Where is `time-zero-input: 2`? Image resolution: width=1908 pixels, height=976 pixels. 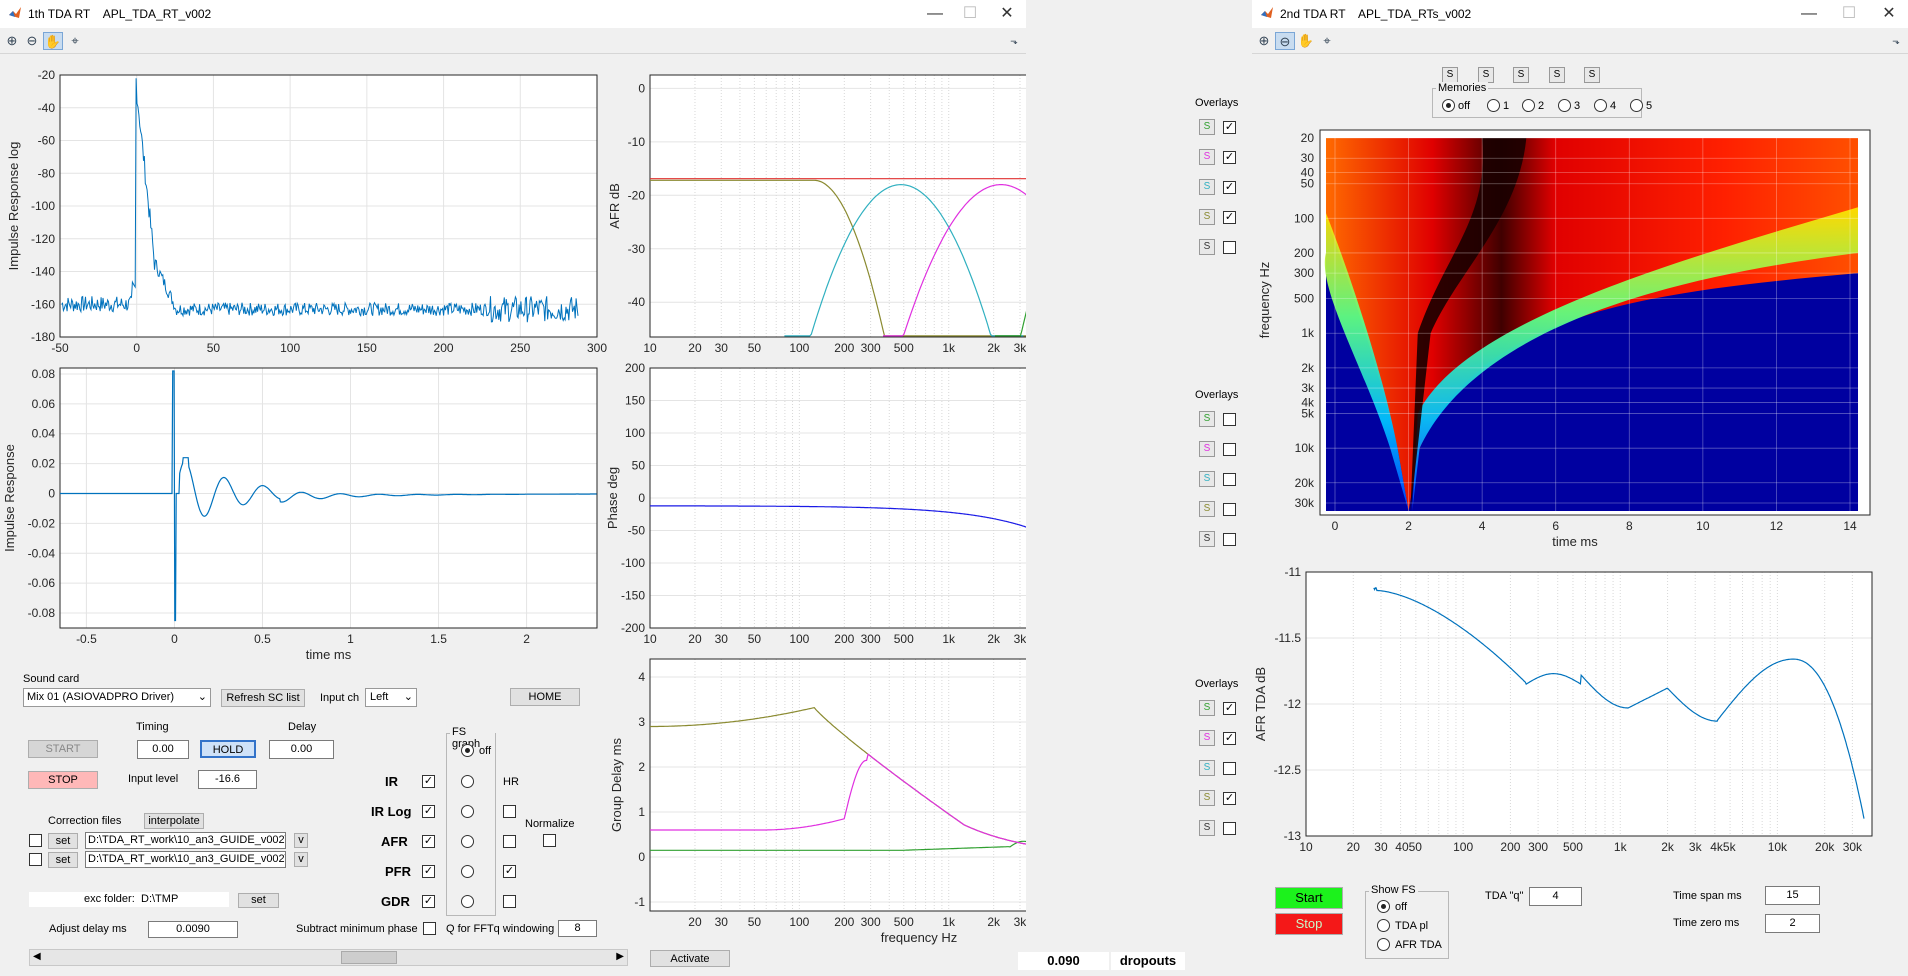 time-zero-input: 2 is located at coordinates (1792, 923).